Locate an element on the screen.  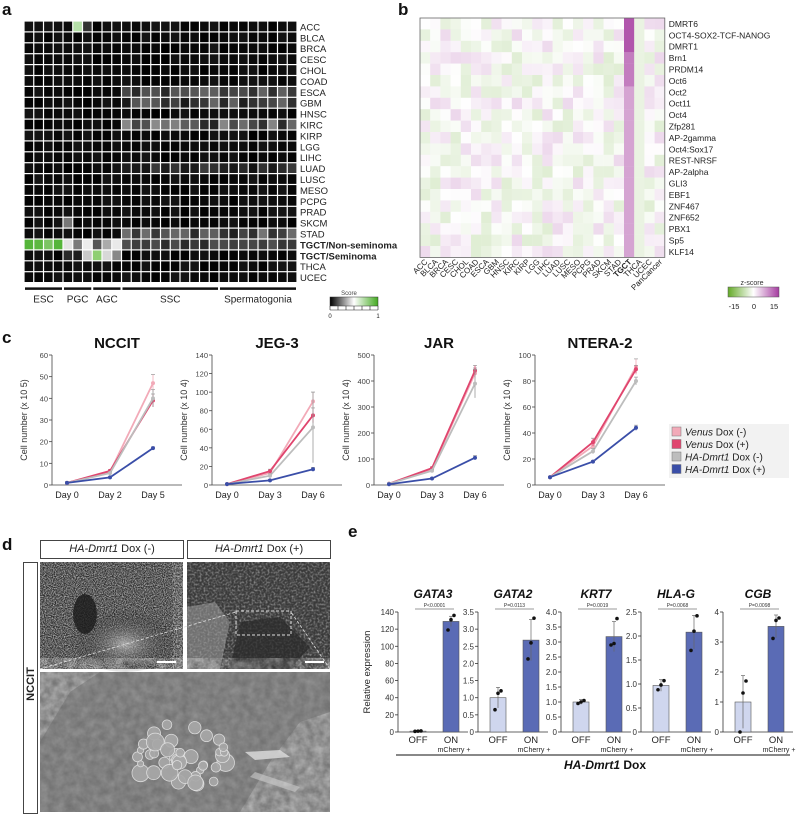
y-tick: 30 is located at coordinates (44, 420).